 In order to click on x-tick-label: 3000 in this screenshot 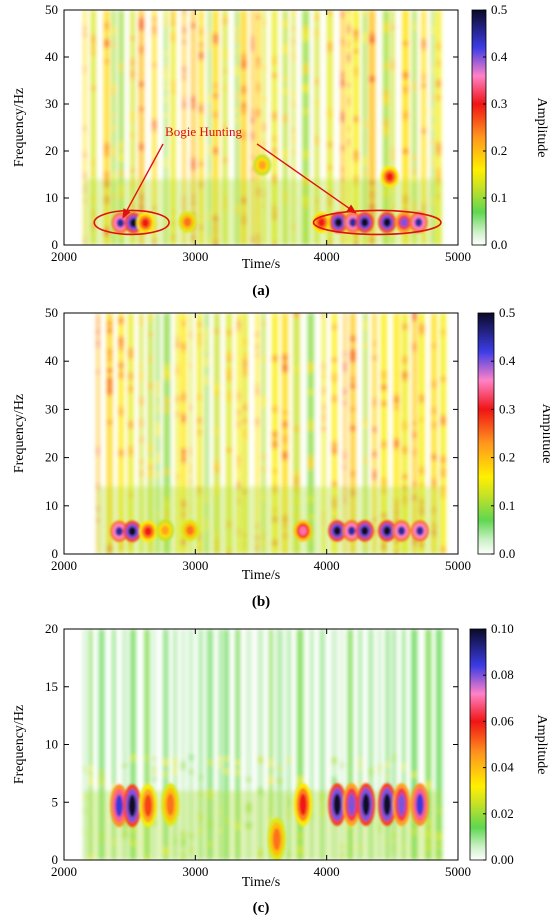, I will do `click(195, 256)`.